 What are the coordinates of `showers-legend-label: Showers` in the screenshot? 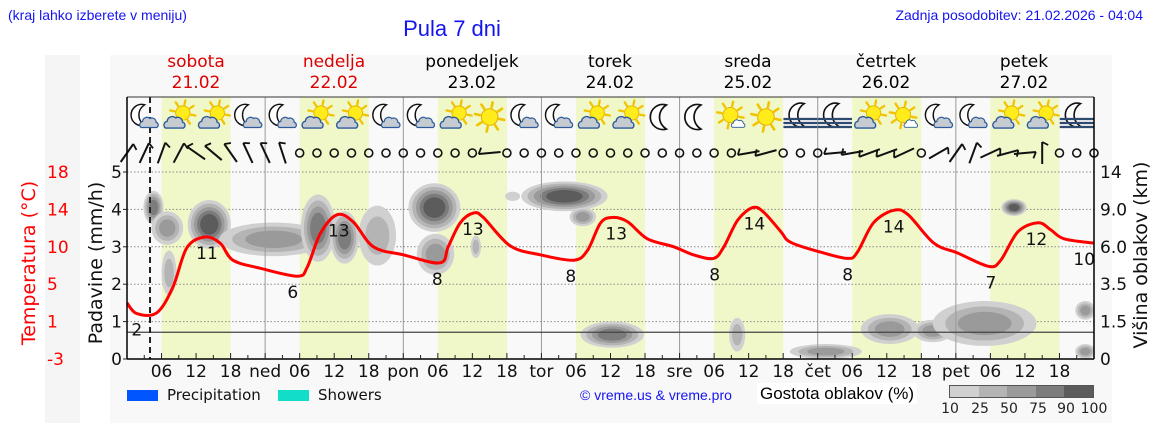 It's located at (350, 395).